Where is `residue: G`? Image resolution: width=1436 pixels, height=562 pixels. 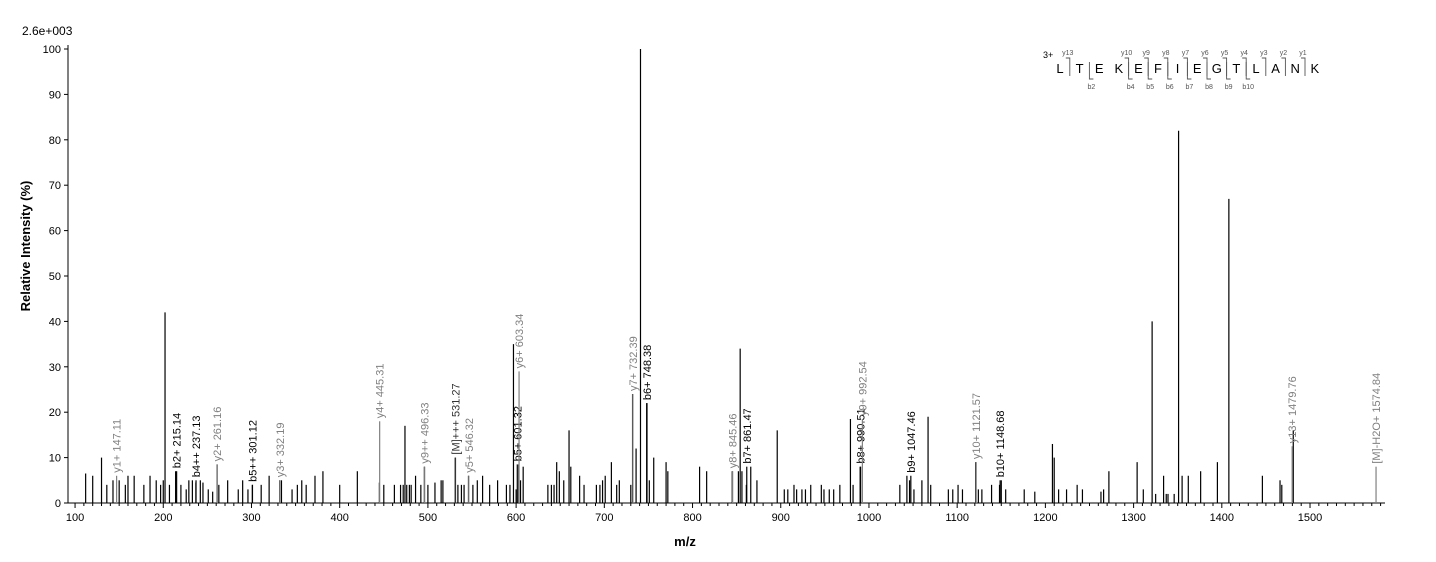
residue: G is located at coordinates (1217, 68).